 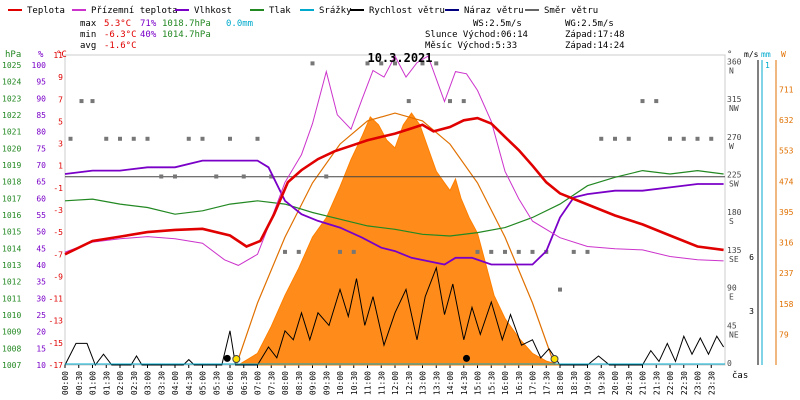 I want to click on hpa-tick-label: 1020, so click(x=11, y=148).